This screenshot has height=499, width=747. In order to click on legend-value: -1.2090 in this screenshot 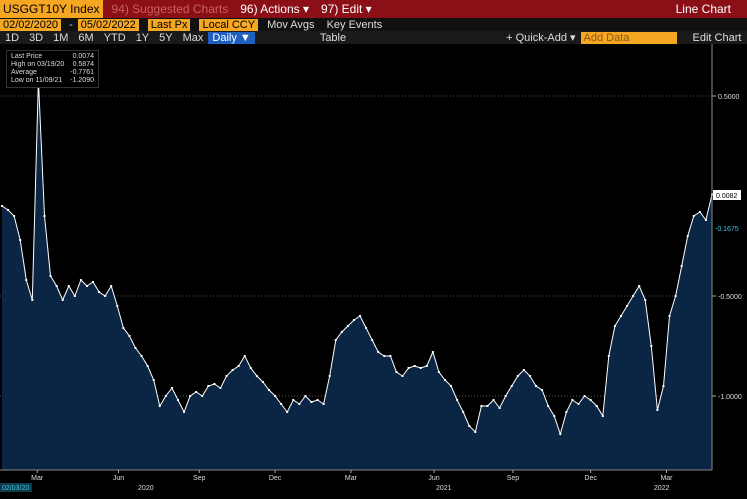, I will do `click(82, 80)`.